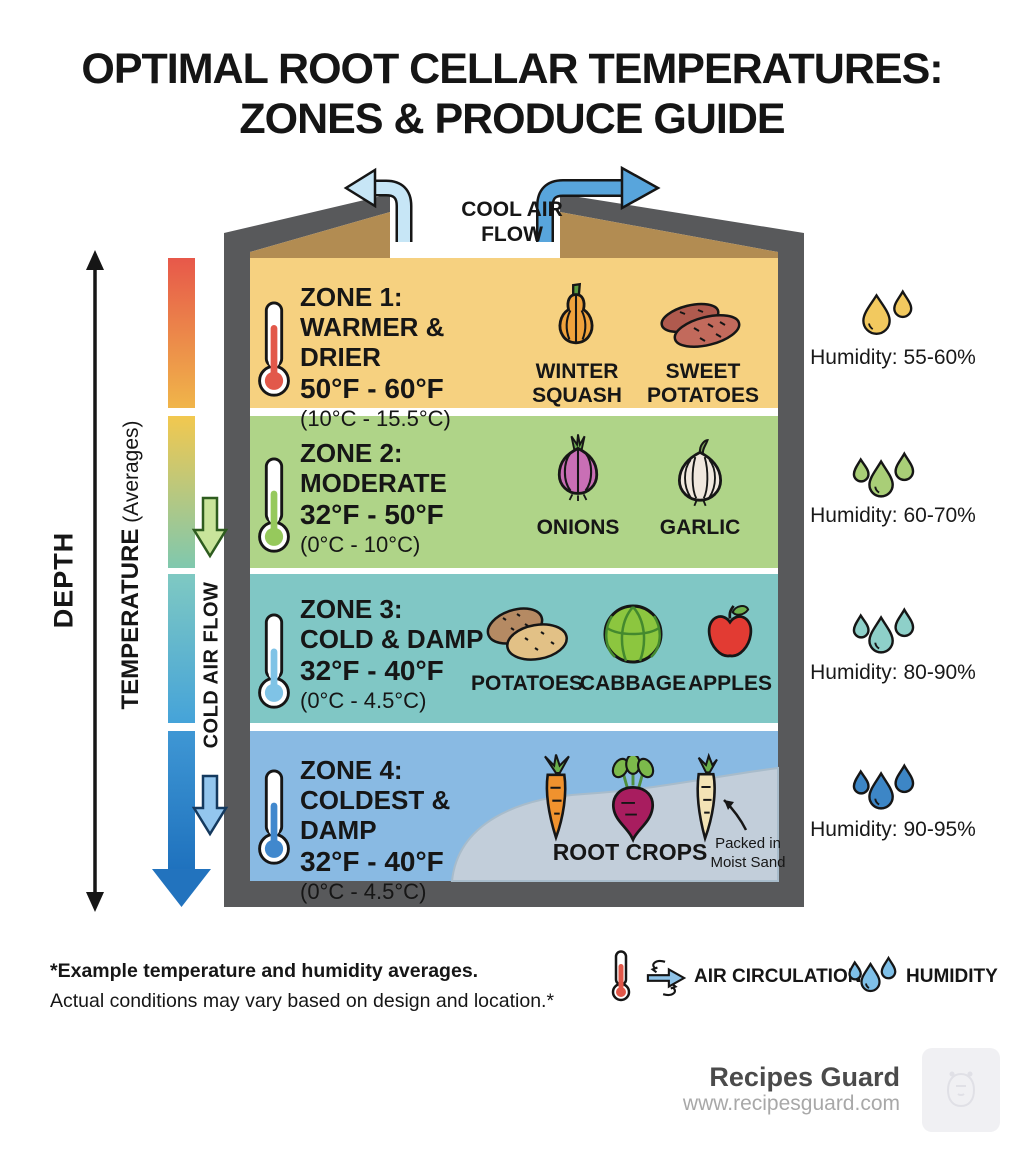 The image size is (1024, 1154). What do you see at coordinates (512, 234) in the screenshot?
I see `cool-air-flow-label-line2: FLOW` at bounding box center [512, 234].